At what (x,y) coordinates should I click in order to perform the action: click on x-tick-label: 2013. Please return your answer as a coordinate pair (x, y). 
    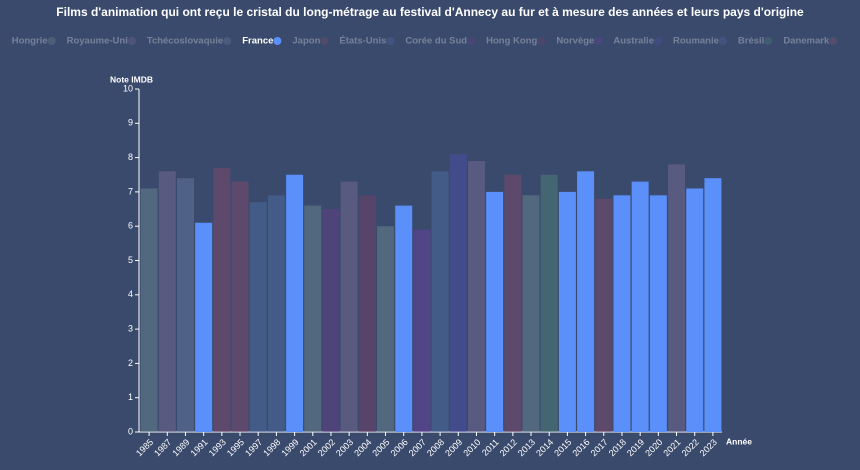
    Looking at the image, I should click on (526, 447).